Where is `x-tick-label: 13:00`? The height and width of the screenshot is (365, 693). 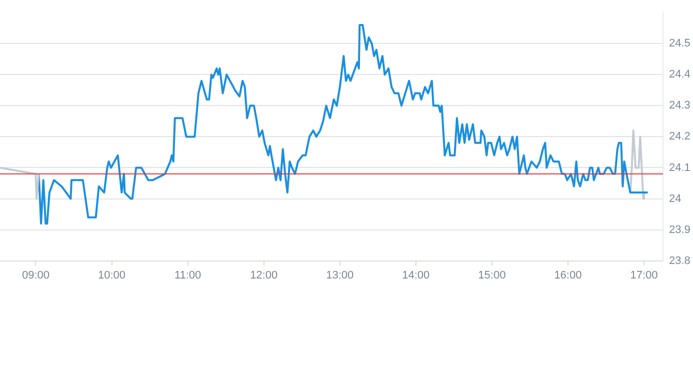 x-tick-label: 13:00 is located at coordinates (340, 275).